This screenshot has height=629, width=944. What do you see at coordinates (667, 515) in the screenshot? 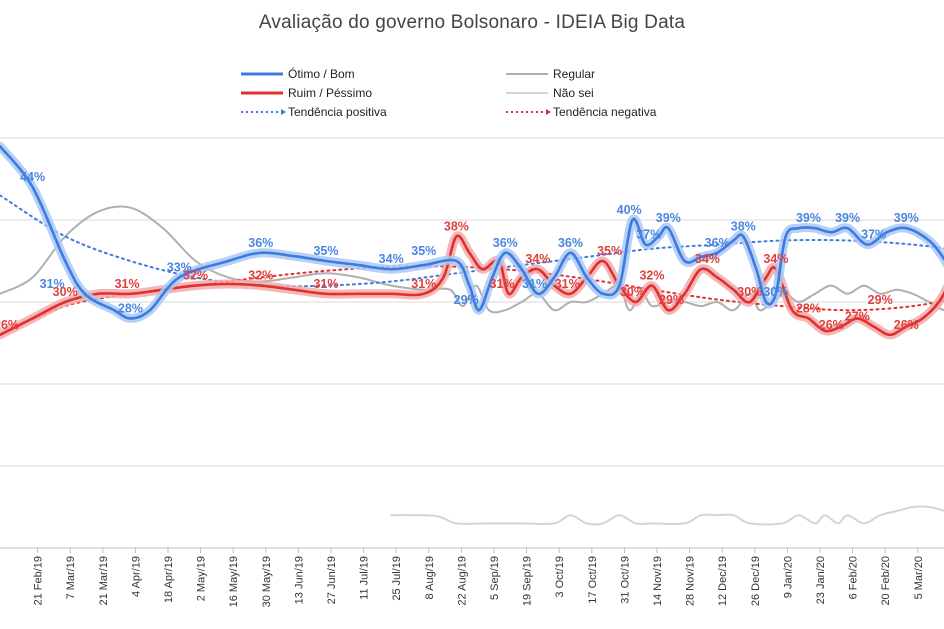
I see `series-line-nao-sei` at bounding box center [667, 515].